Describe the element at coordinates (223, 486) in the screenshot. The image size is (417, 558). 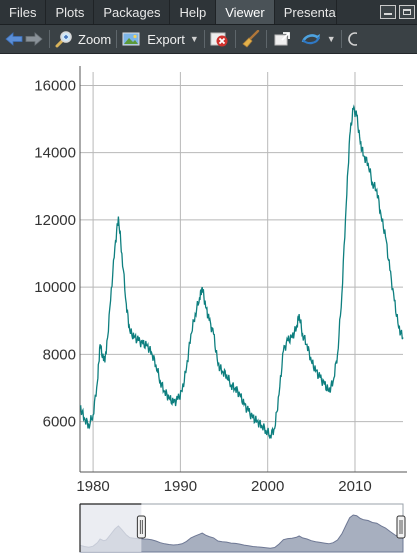
I see `x-axis-tick-labels: 1980 1990 2000 2010` at that location.